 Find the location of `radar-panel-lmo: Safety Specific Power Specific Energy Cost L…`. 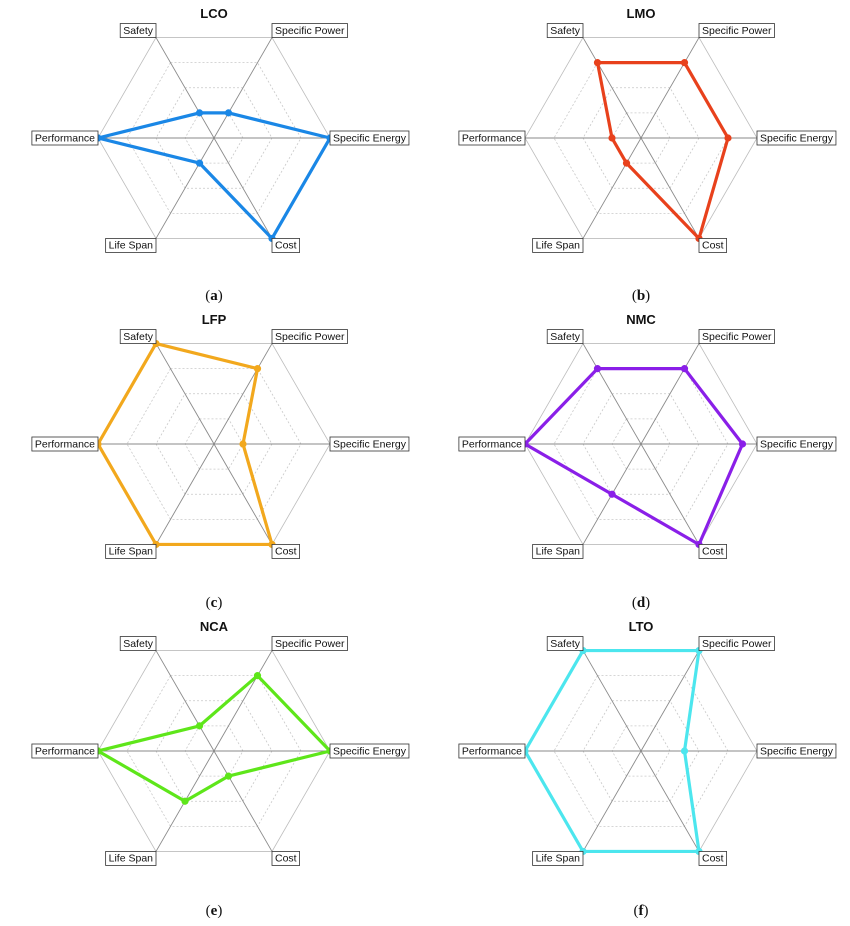

radar-panel-lmo: Safety Specific Power Specific Energy Cost L… is located at coordinates (647, 155).